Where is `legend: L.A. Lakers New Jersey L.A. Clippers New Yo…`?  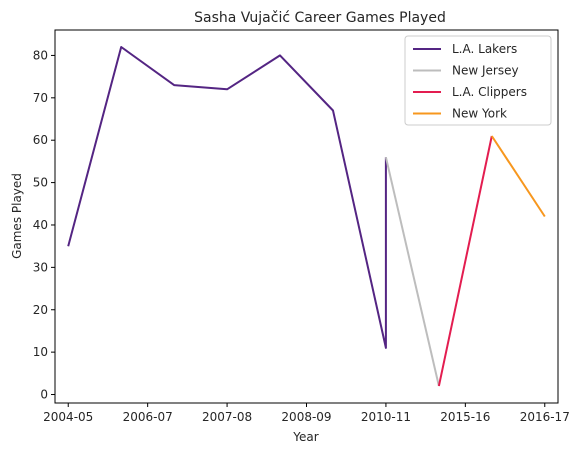
legend: L.A. Lakers New Jersey L.A. Clippers New Yo… is located at coordinates (478, 80).